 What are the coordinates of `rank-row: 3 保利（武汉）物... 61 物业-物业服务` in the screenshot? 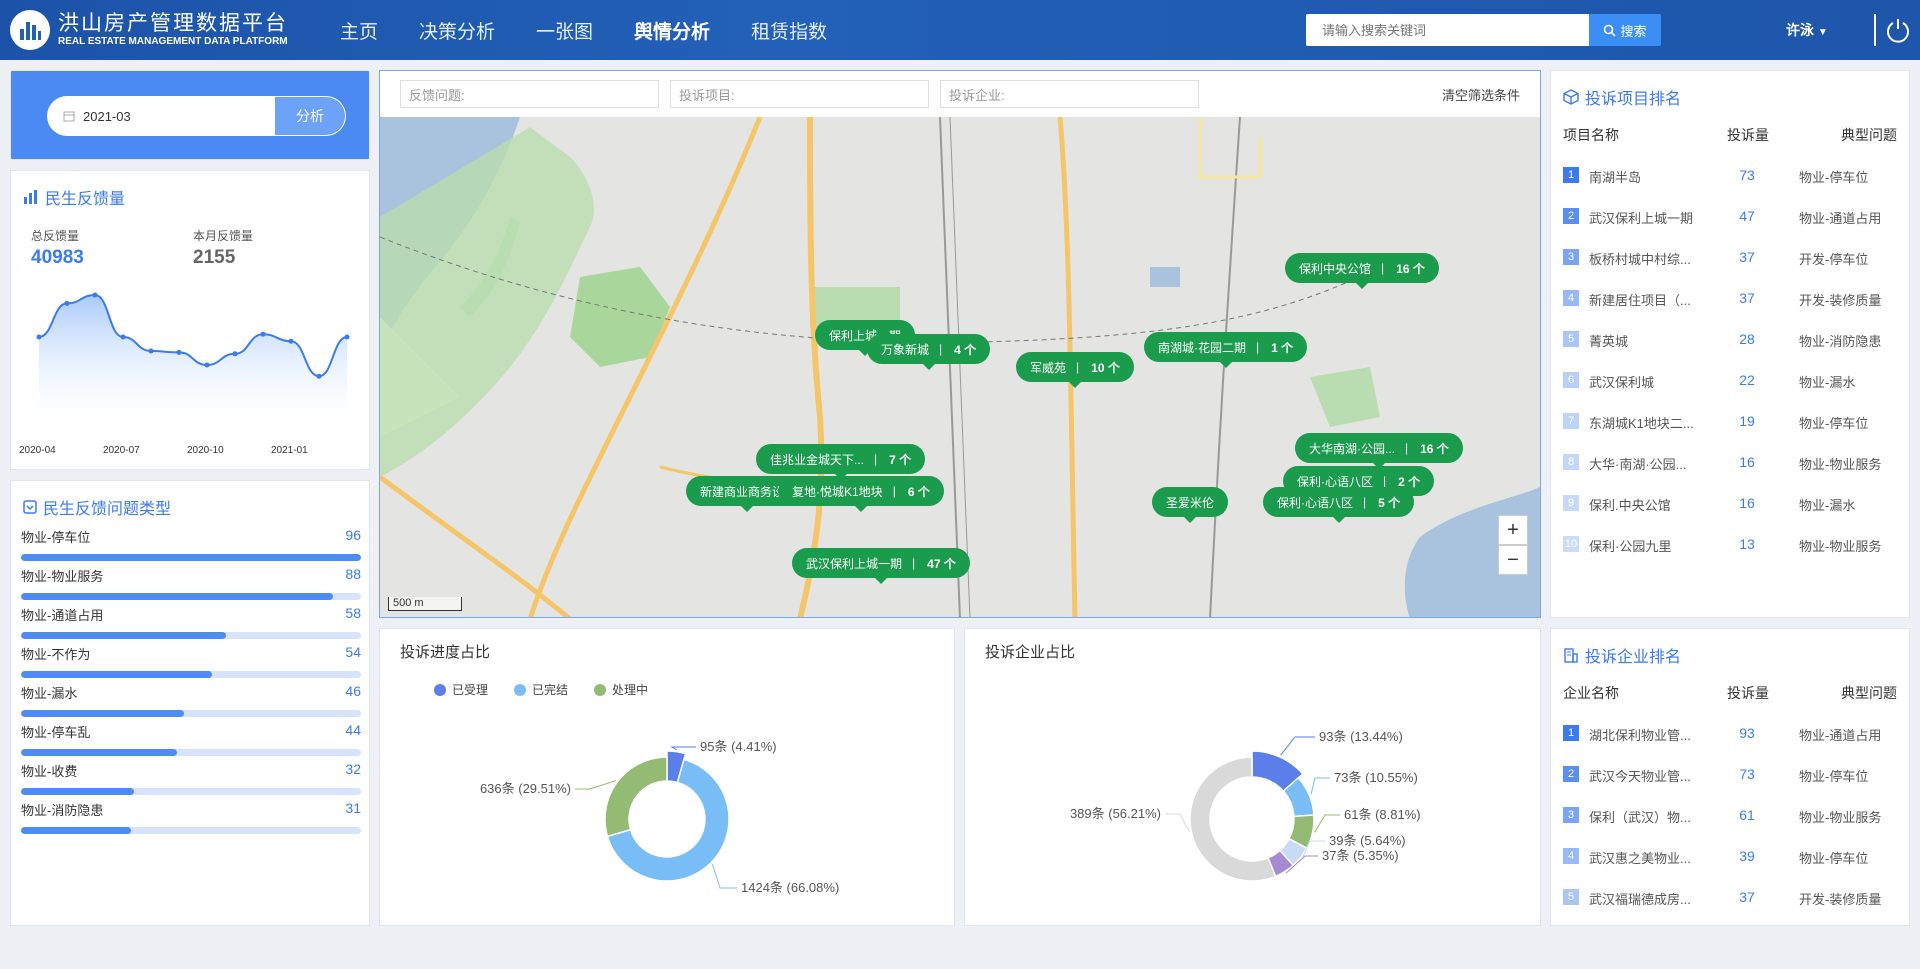 It's located at (1733, 815).